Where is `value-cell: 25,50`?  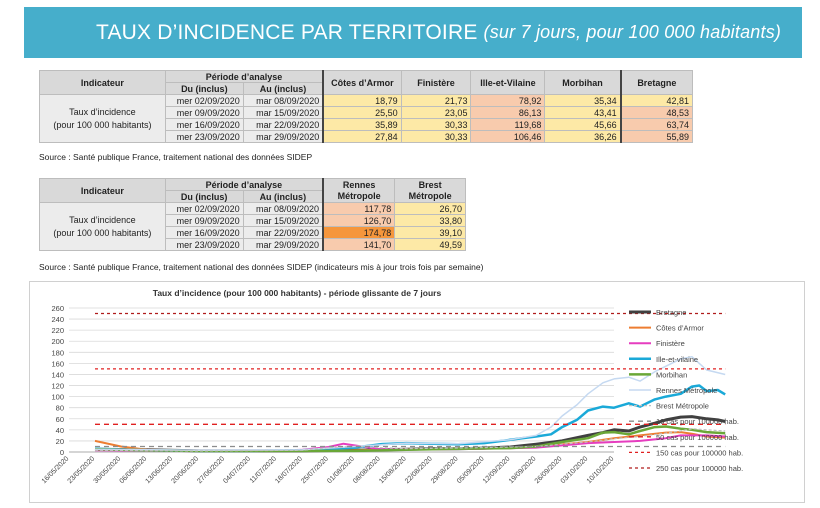
value-cell: 25,50 is located at coordinates (362, 112).